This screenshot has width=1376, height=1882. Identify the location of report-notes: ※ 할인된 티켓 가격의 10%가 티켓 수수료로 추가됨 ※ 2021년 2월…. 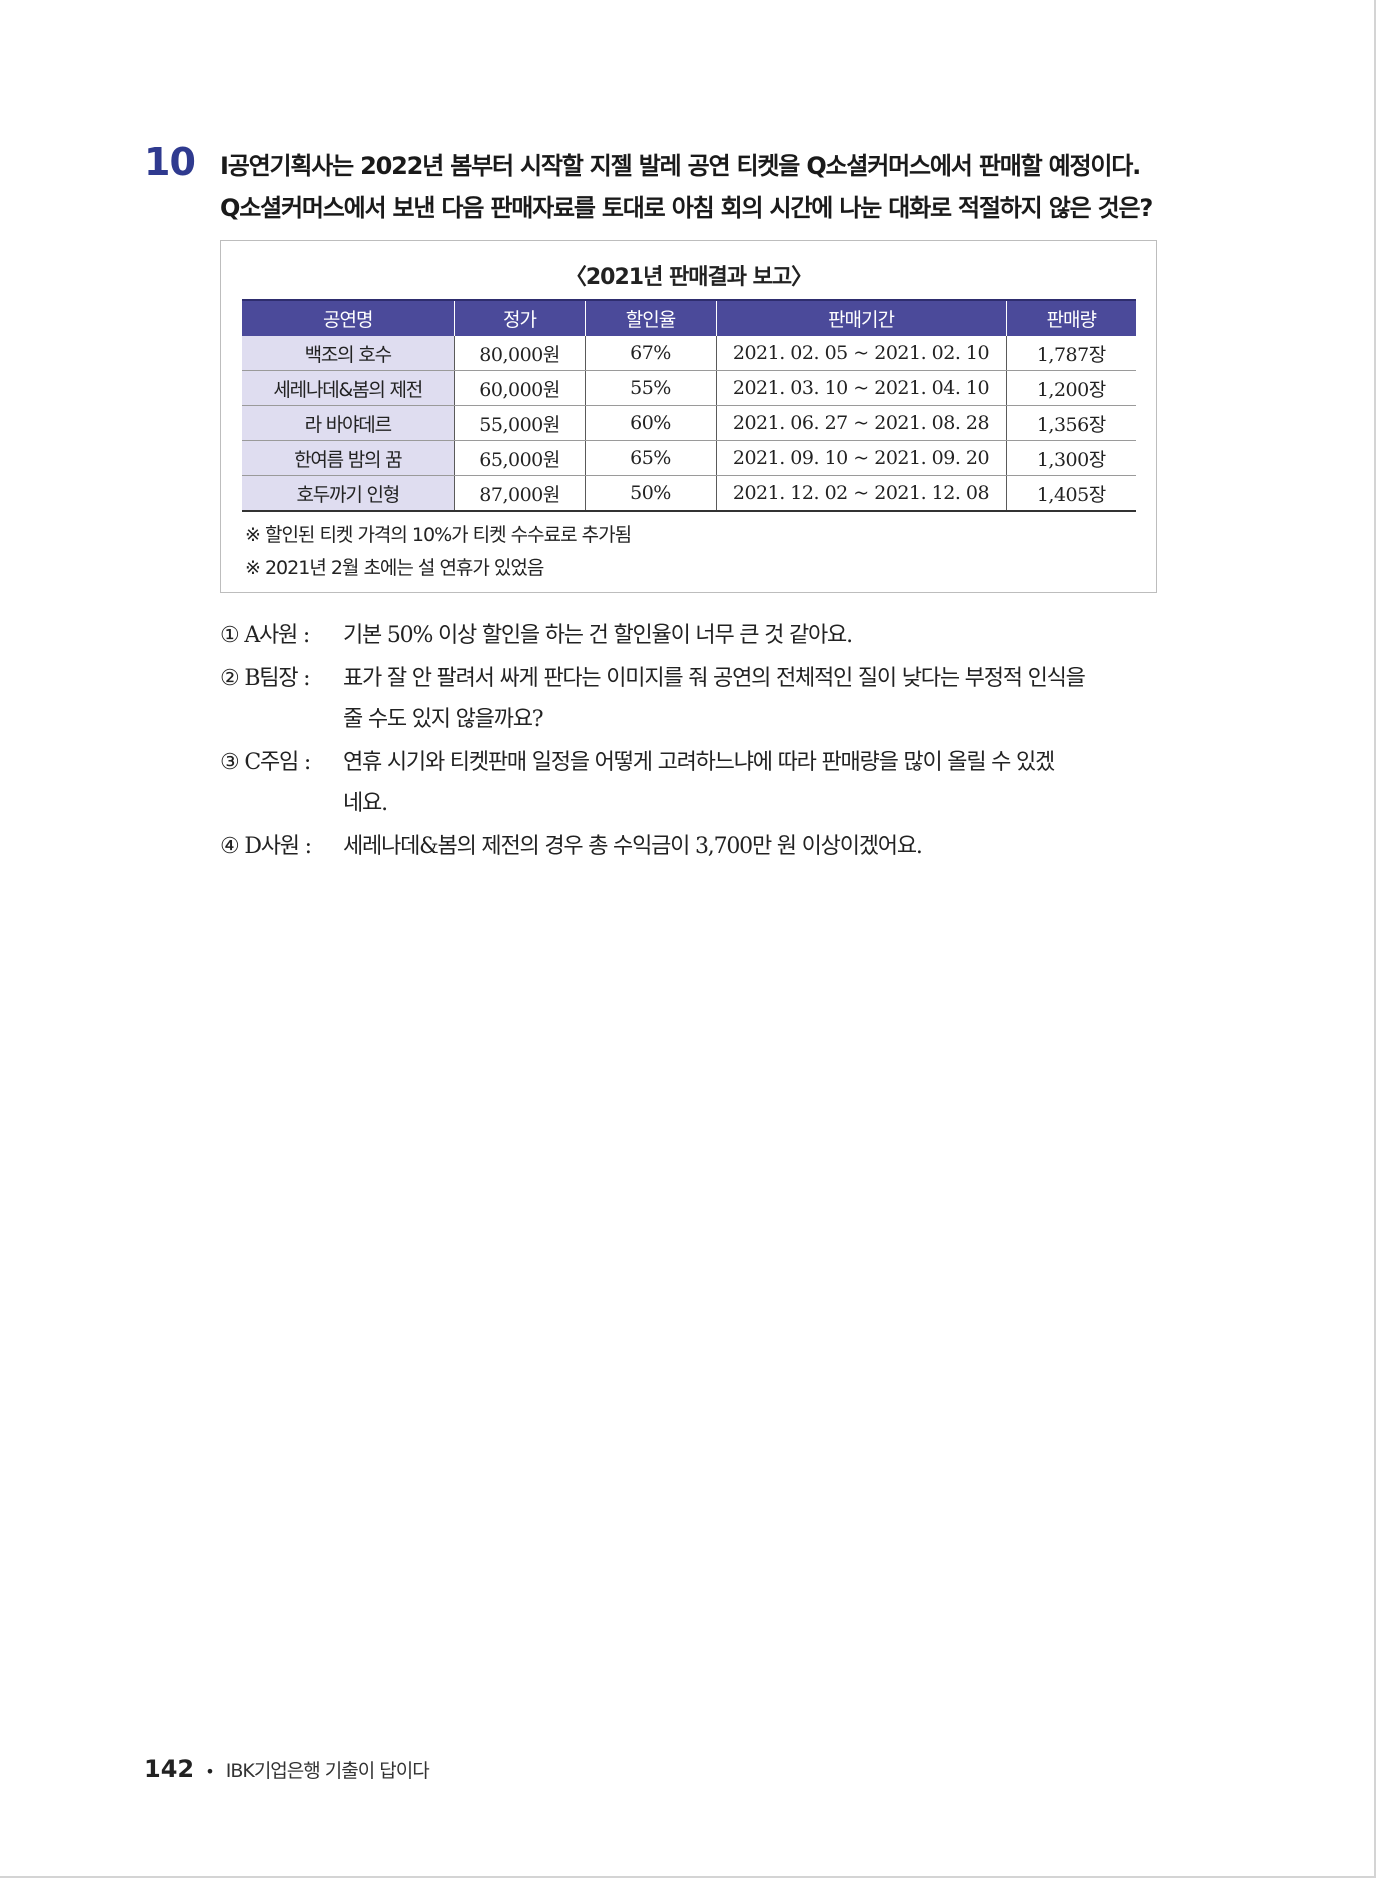
(438, 552).